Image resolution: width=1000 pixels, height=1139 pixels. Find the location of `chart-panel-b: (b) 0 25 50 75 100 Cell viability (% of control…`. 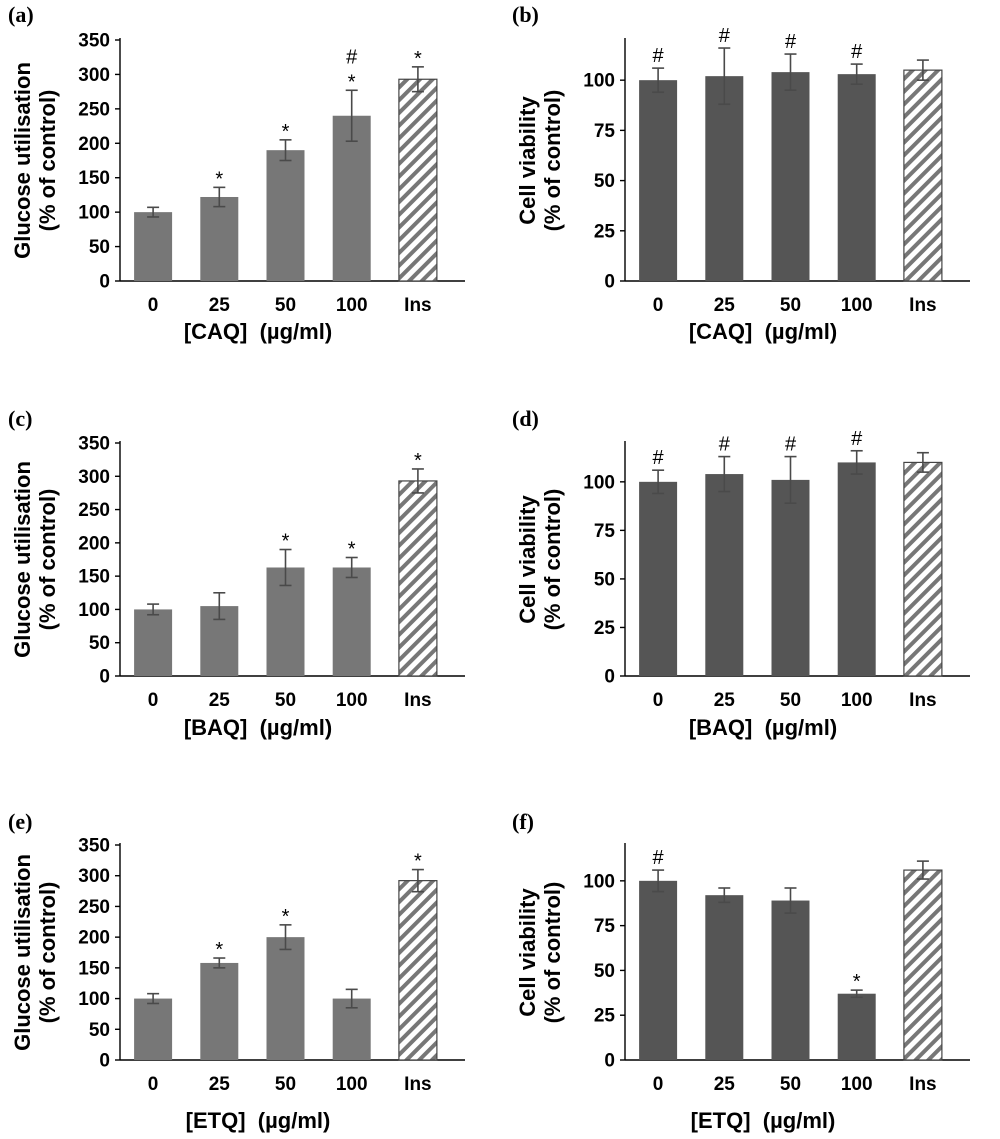

chart-panel-b: (b) 0 25 50 75 100 Cell viability (% of control… is located at coordinates (741, 173).